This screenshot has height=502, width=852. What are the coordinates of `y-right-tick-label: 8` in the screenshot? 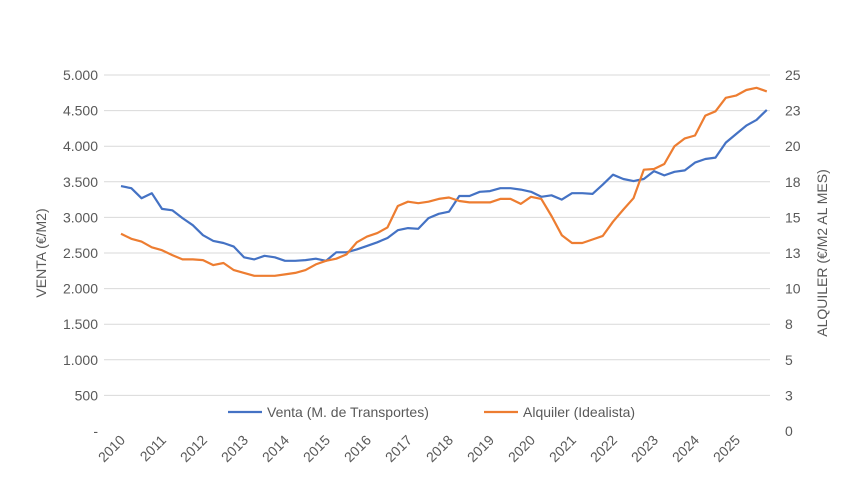 It's located at (789, 324).